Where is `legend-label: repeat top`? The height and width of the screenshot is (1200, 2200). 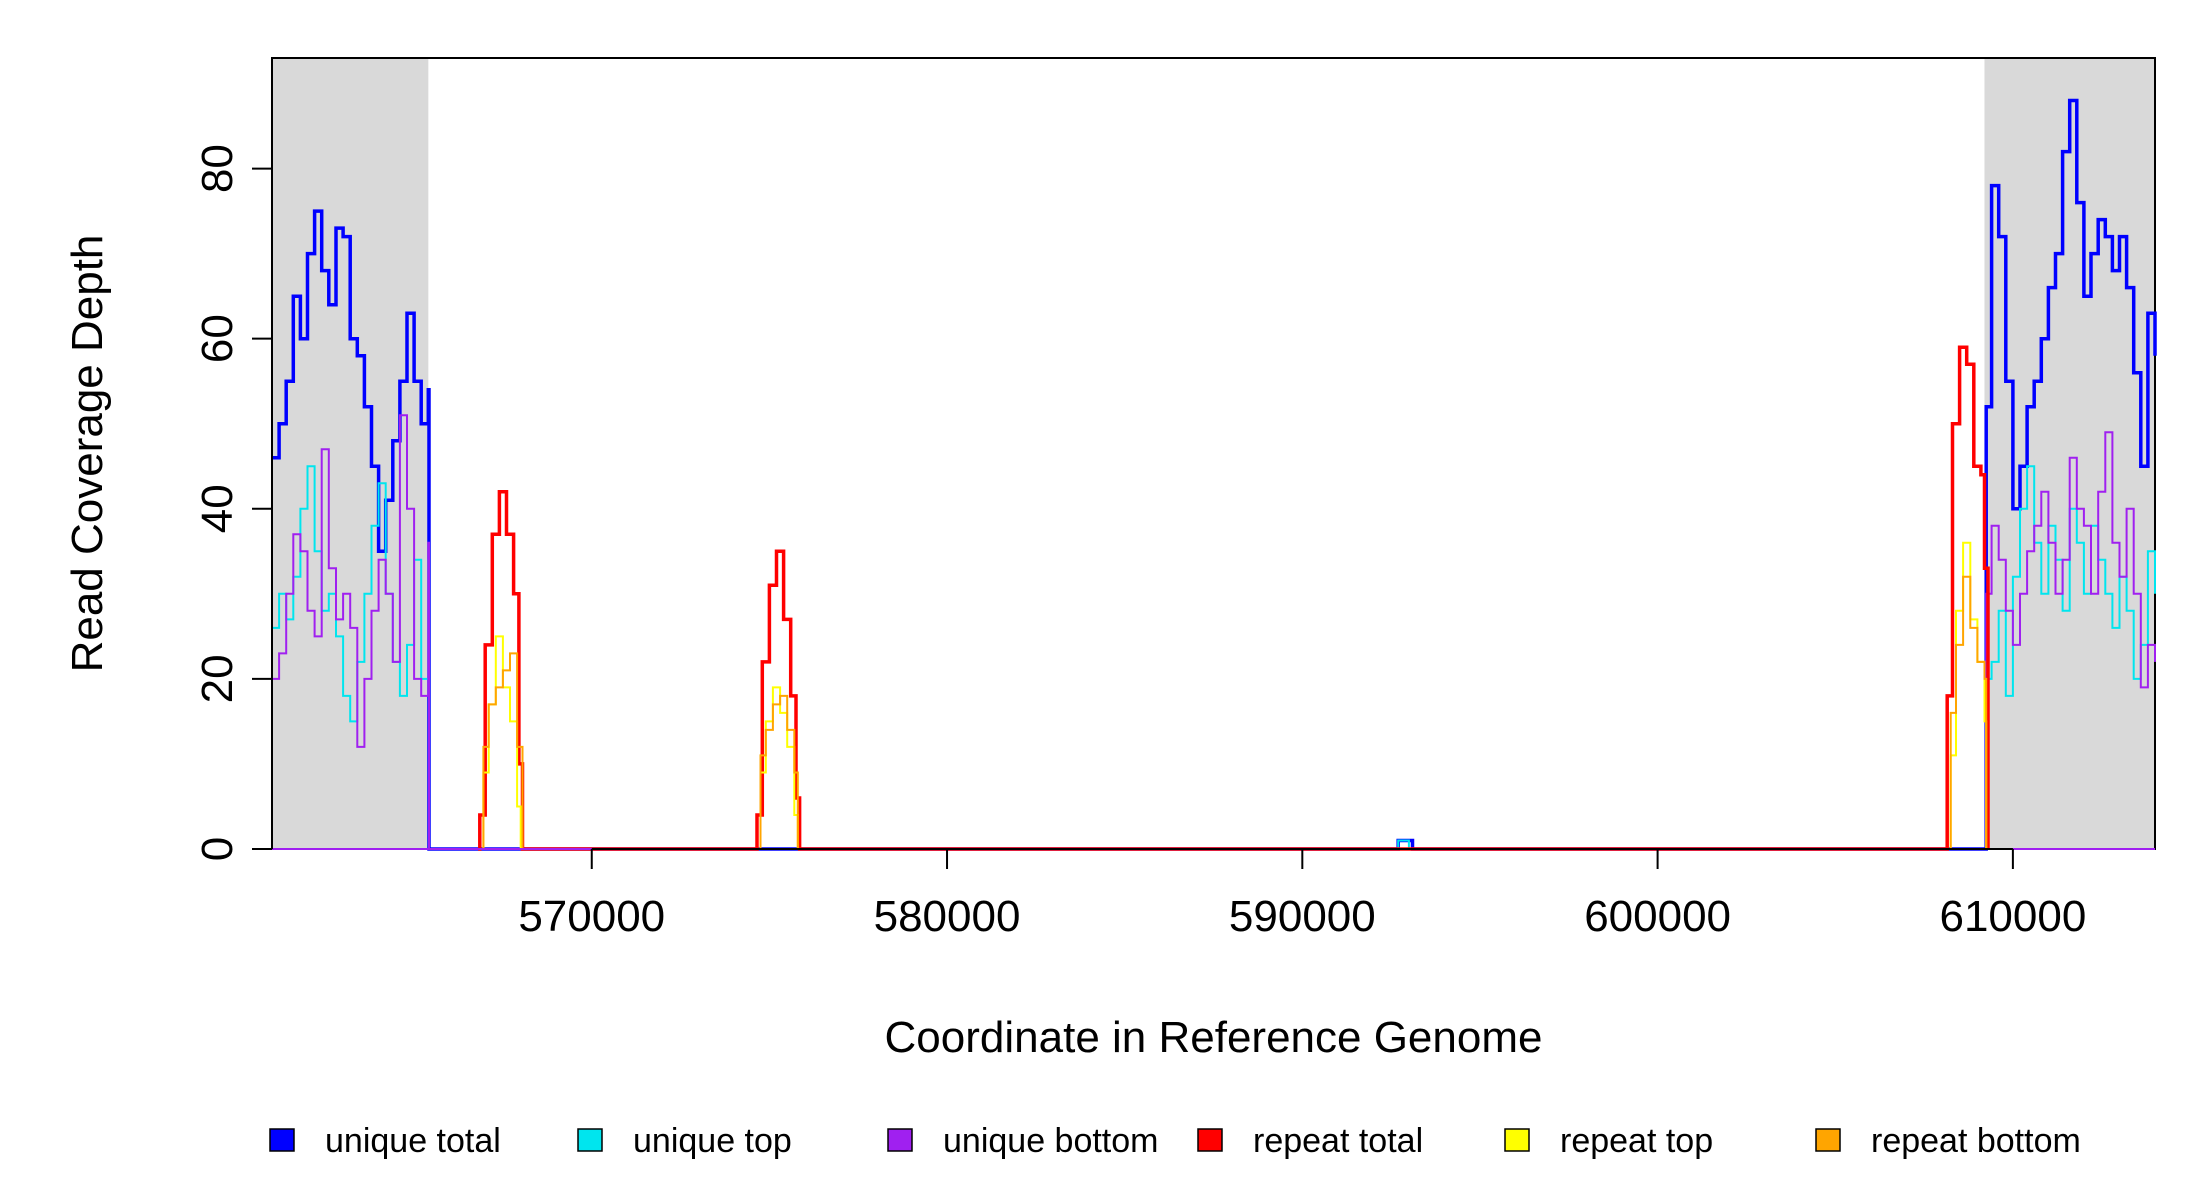 legend-label: repeat top is located at coordinates (1636, 1141).